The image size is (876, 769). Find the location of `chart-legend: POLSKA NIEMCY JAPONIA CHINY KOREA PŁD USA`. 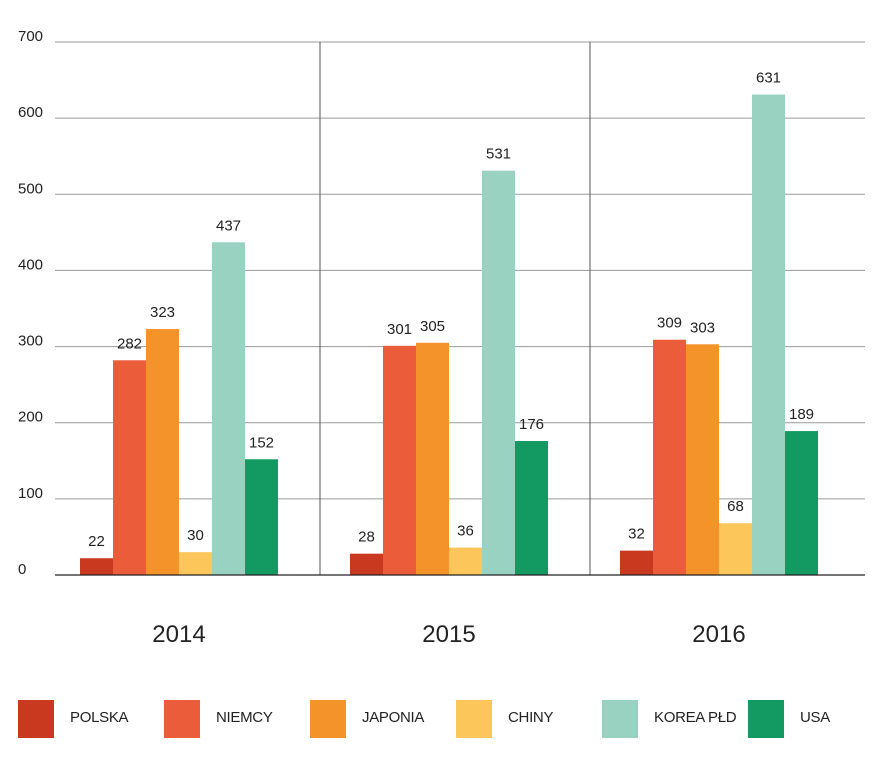

chart-legend: POLSKA NIEMCY JAPONIA CHINY KOREA PŁD USA is located at coordinates (438, 720).